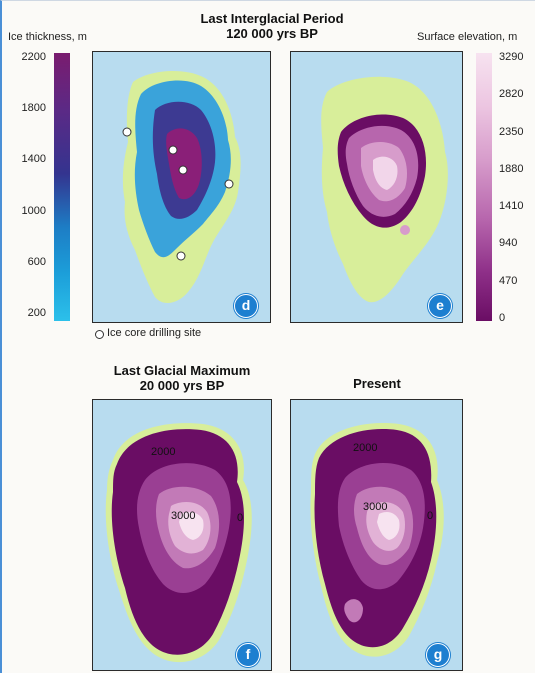  What do you see at coordinates (272, 18) in the screenshot?
I see `top-title-line1: Last Interglacial Period` at bounding box center [272, 18].